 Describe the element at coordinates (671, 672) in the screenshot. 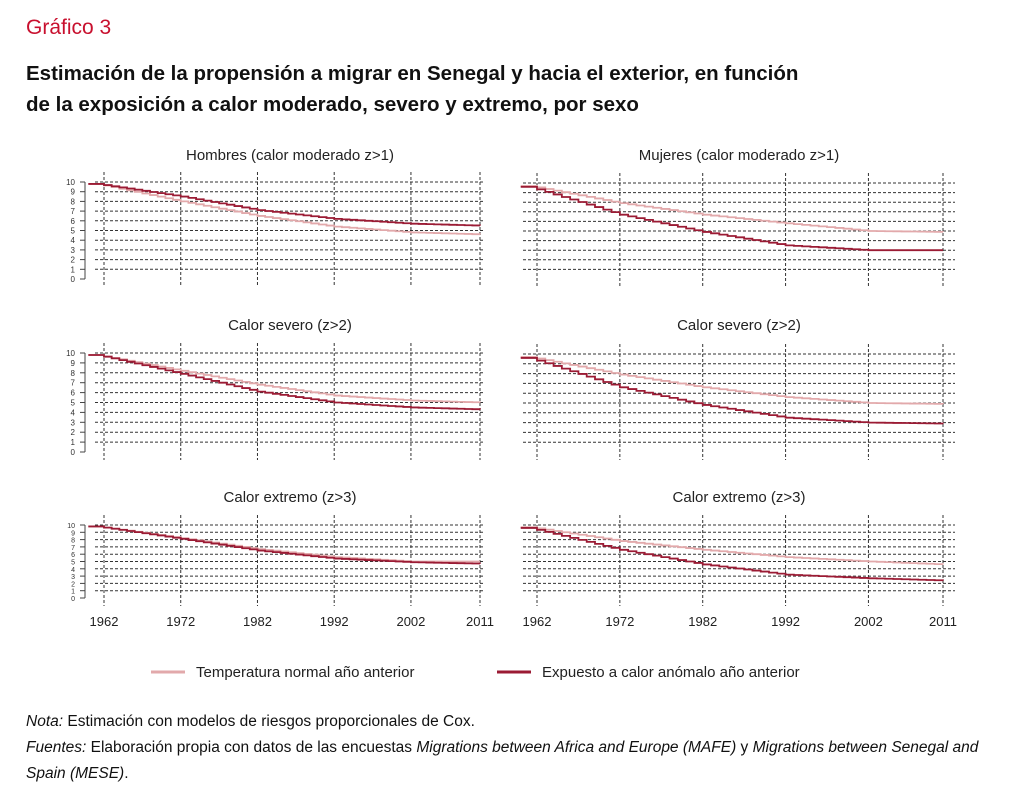

I see `legend-label-exposed: Expuesto a calor anómalo año anterior` at that location.